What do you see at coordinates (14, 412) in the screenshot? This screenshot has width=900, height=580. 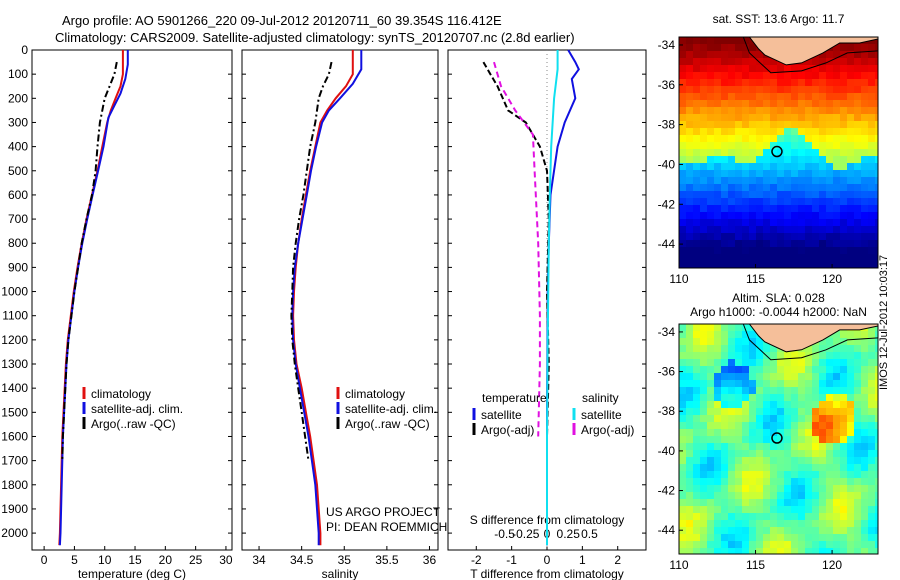 I see `depth-tick-label: 1500` at bounding box center [14, 412].